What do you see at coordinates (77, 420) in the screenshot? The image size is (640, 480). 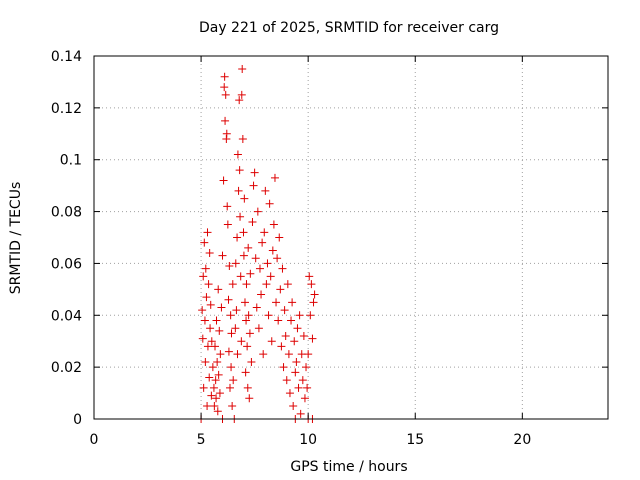 I see `y-tick-label: 0` at bounding box center [77, 420].